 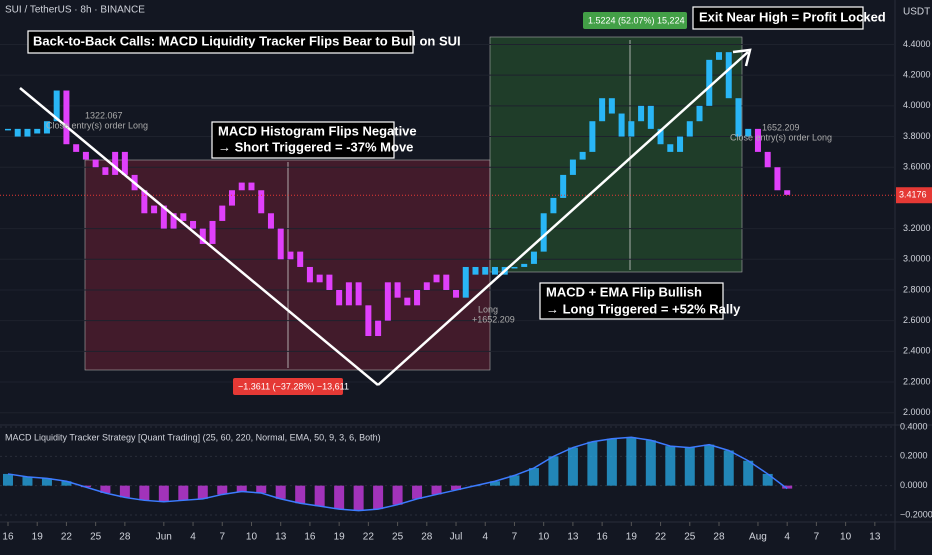 I want to click on y-tick-label: 3.8000, so click(x=917, y=136).